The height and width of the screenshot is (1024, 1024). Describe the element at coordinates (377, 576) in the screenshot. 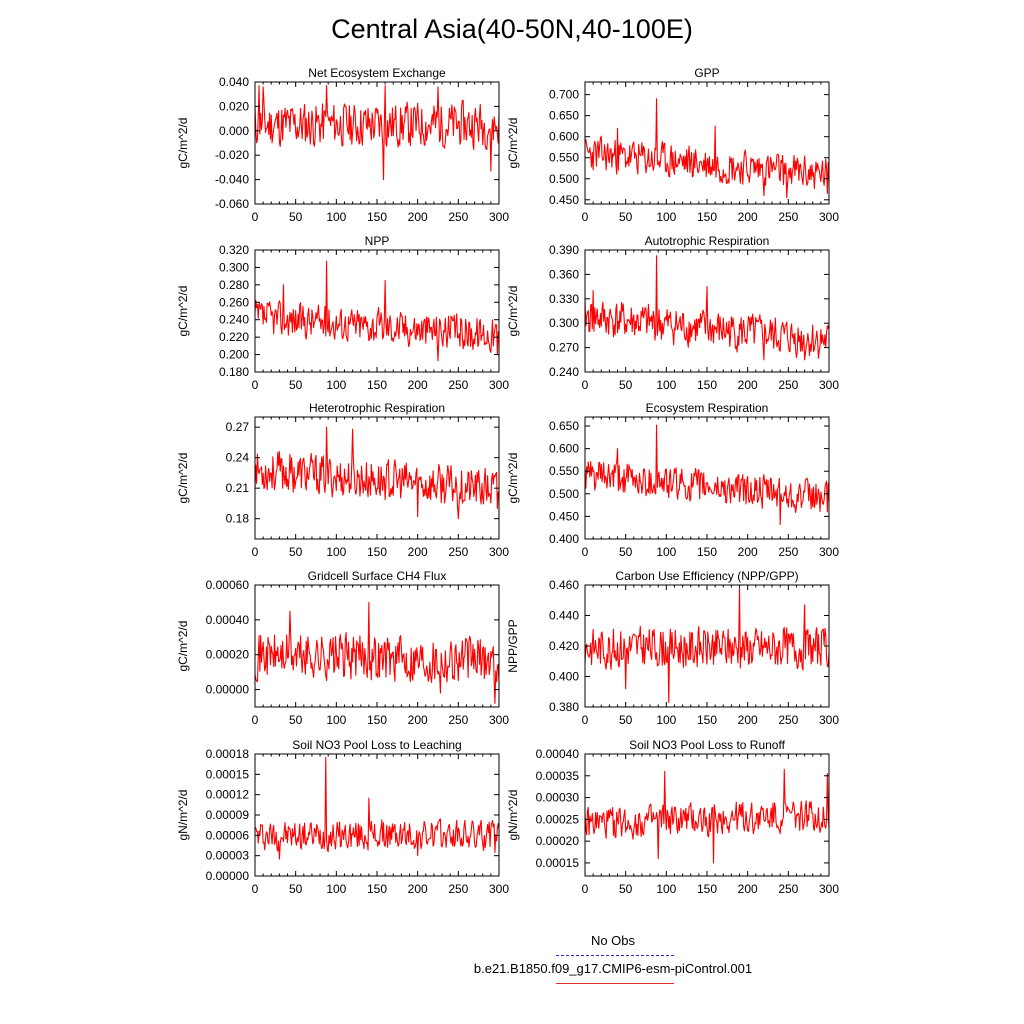

I see `panel-title: Gridcell Surface CH4 Flux` at that location.